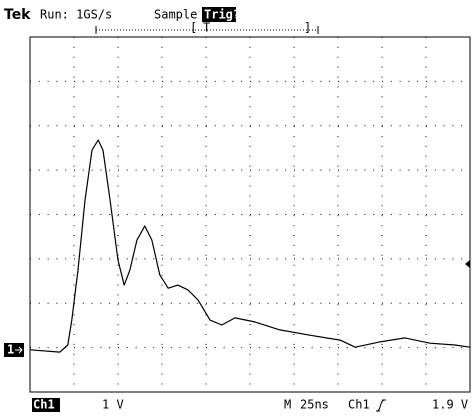  What do you see at coordinates (467, 264) in the screenshot?
I see `trigger-level-marker` at bounding box center [467, 264].